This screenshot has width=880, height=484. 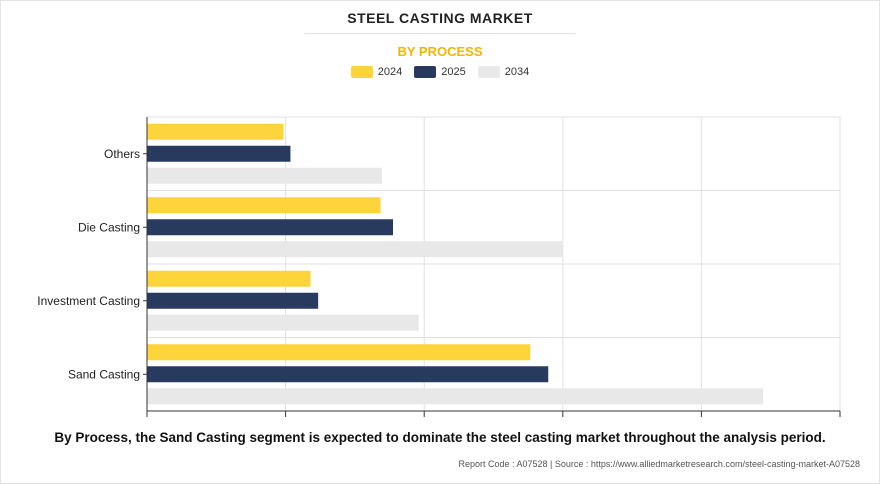 What do you see at coordinates (88, 301) in the screenshot?
I see `category-label: Investment Casting` at bounding box center [88, 301].